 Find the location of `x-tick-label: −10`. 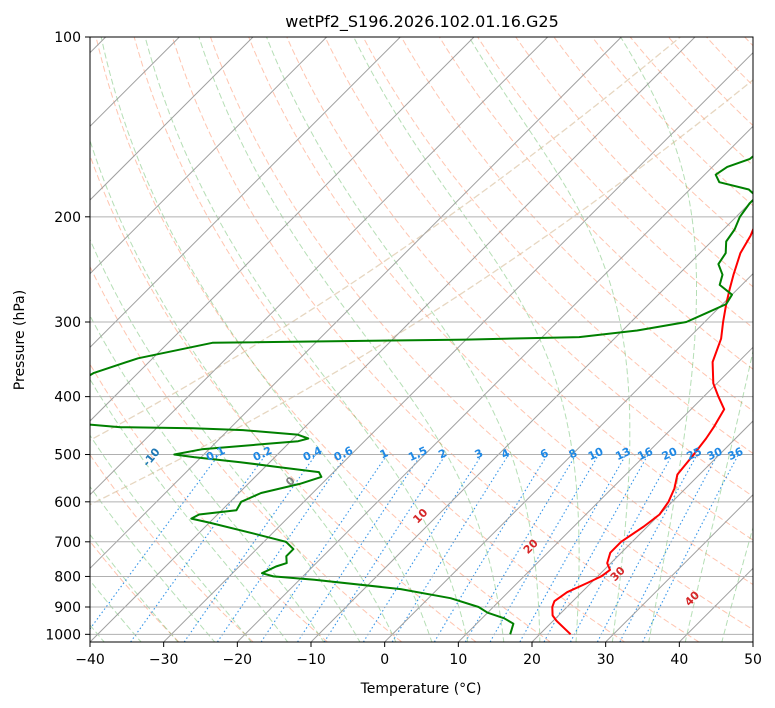

x-tick-label: −10 is located at coordinates (311, 660).